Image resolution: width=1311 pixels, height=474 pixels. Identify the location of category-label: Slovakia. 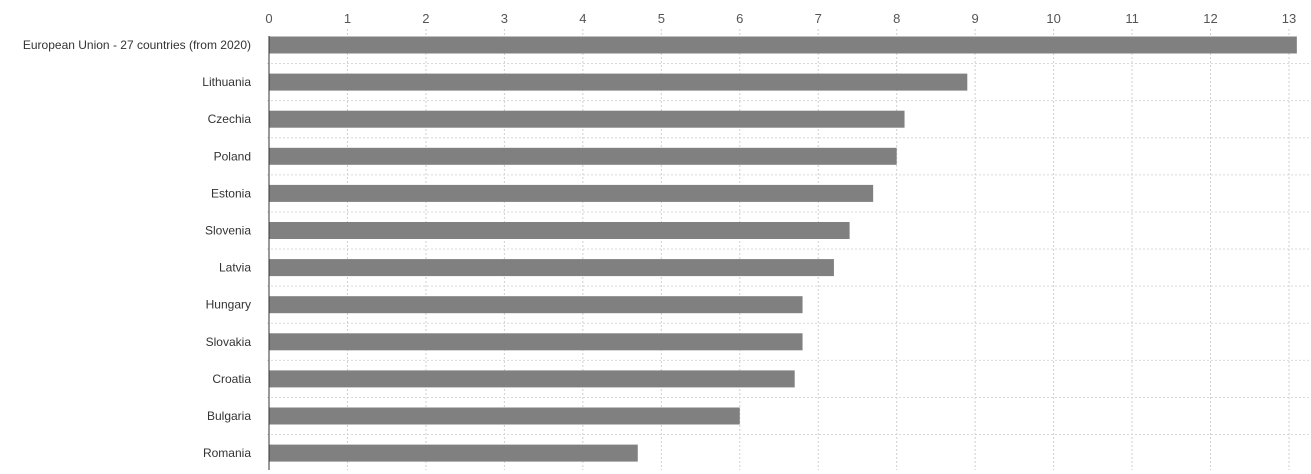
(229, 342).